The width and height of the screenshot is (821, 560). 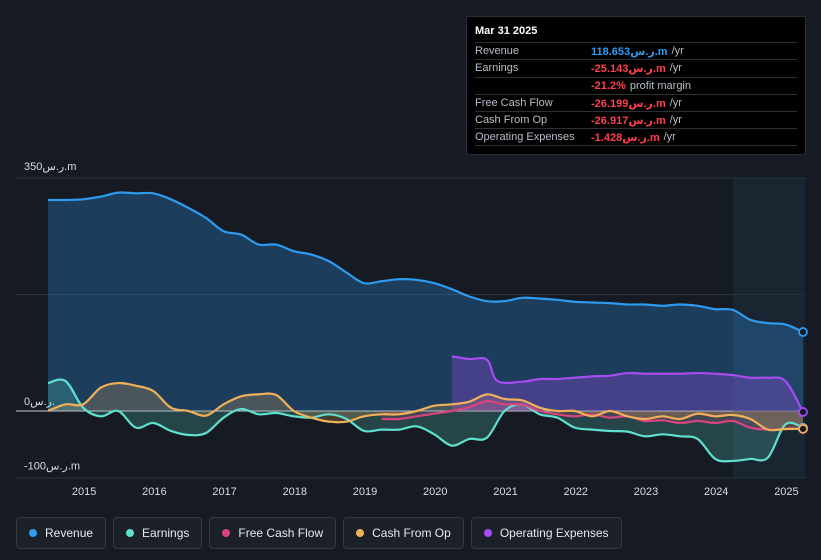 I want to click on free-cash-flow-area, so click(x=592, y=415).